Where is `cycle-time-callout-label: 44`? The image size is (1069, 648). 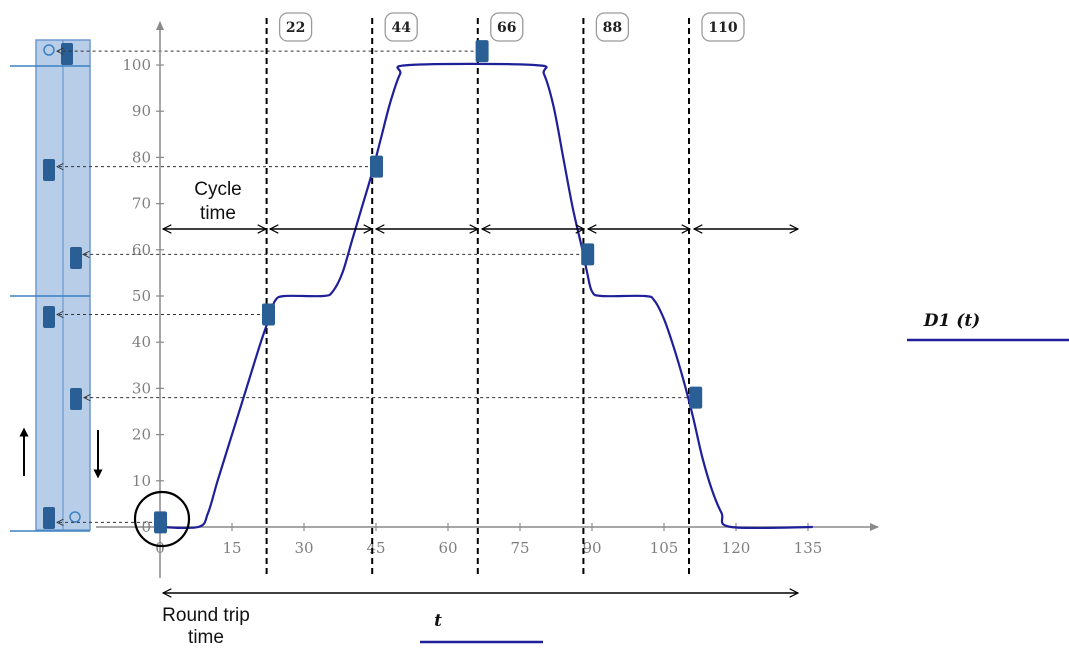 cycle-time-callout-label: 44 is located at coordinates (401, 28).